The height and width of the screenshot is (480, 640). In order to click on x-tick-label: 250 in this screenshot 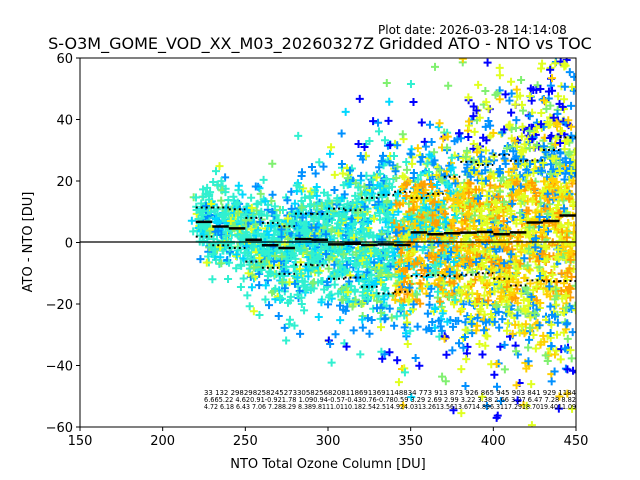, I will do `click(245, 441)`.